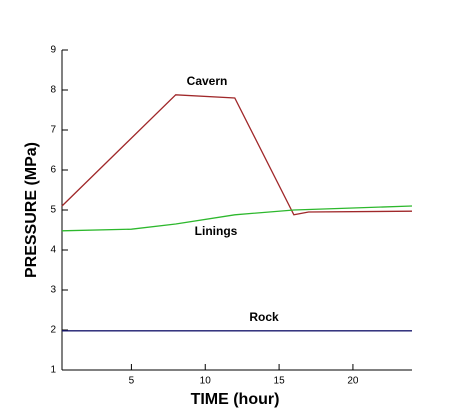  Describe the element at coordinates (53, 370) in the screenshot. I see `y-tick-label: 1` at that location.